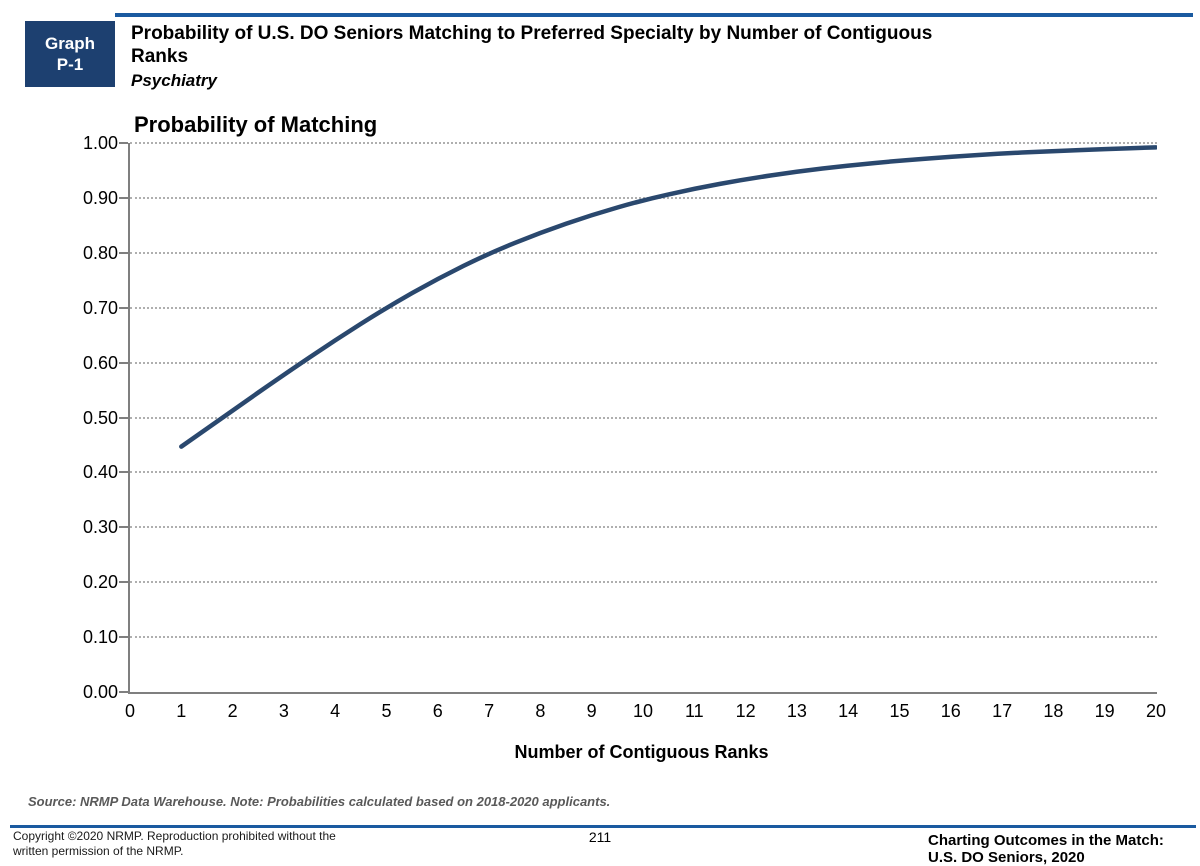 The width and height of the screenshot is (1200, 866). What do you see at coordinates (848, 711) in the screenshot?
I see `x-tick-label: 14` at bounding box center [848, 711].